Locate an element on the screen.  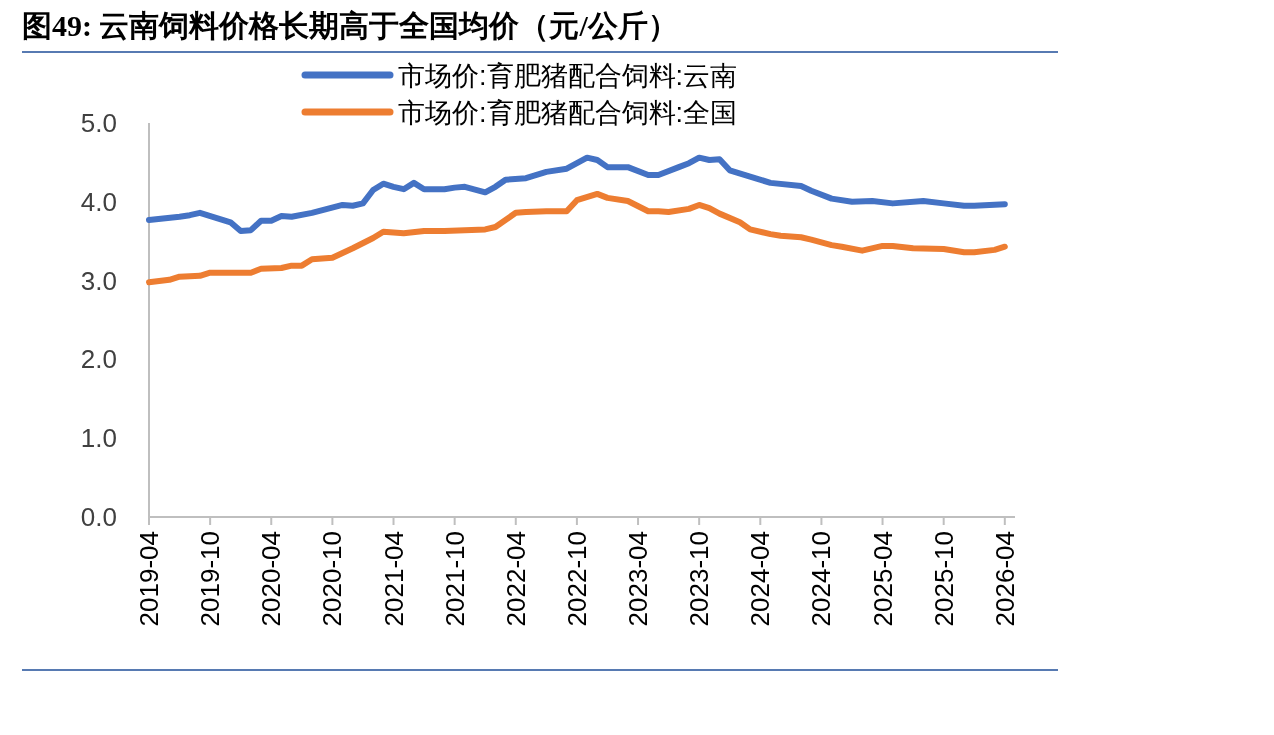
x-tick-label: 2023-10 is located at coordinates (699, 579).